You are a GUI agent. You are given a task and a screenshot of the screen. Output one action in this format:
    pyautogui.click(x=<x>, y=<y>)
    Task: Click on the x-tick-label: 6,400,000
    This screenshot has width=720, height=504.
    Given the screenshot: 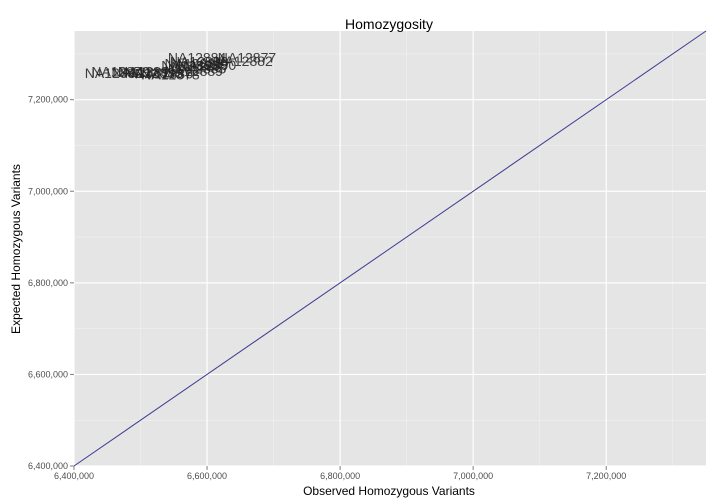 What is the action you would take?
    pyautogui.click(x=74, y=476)
    